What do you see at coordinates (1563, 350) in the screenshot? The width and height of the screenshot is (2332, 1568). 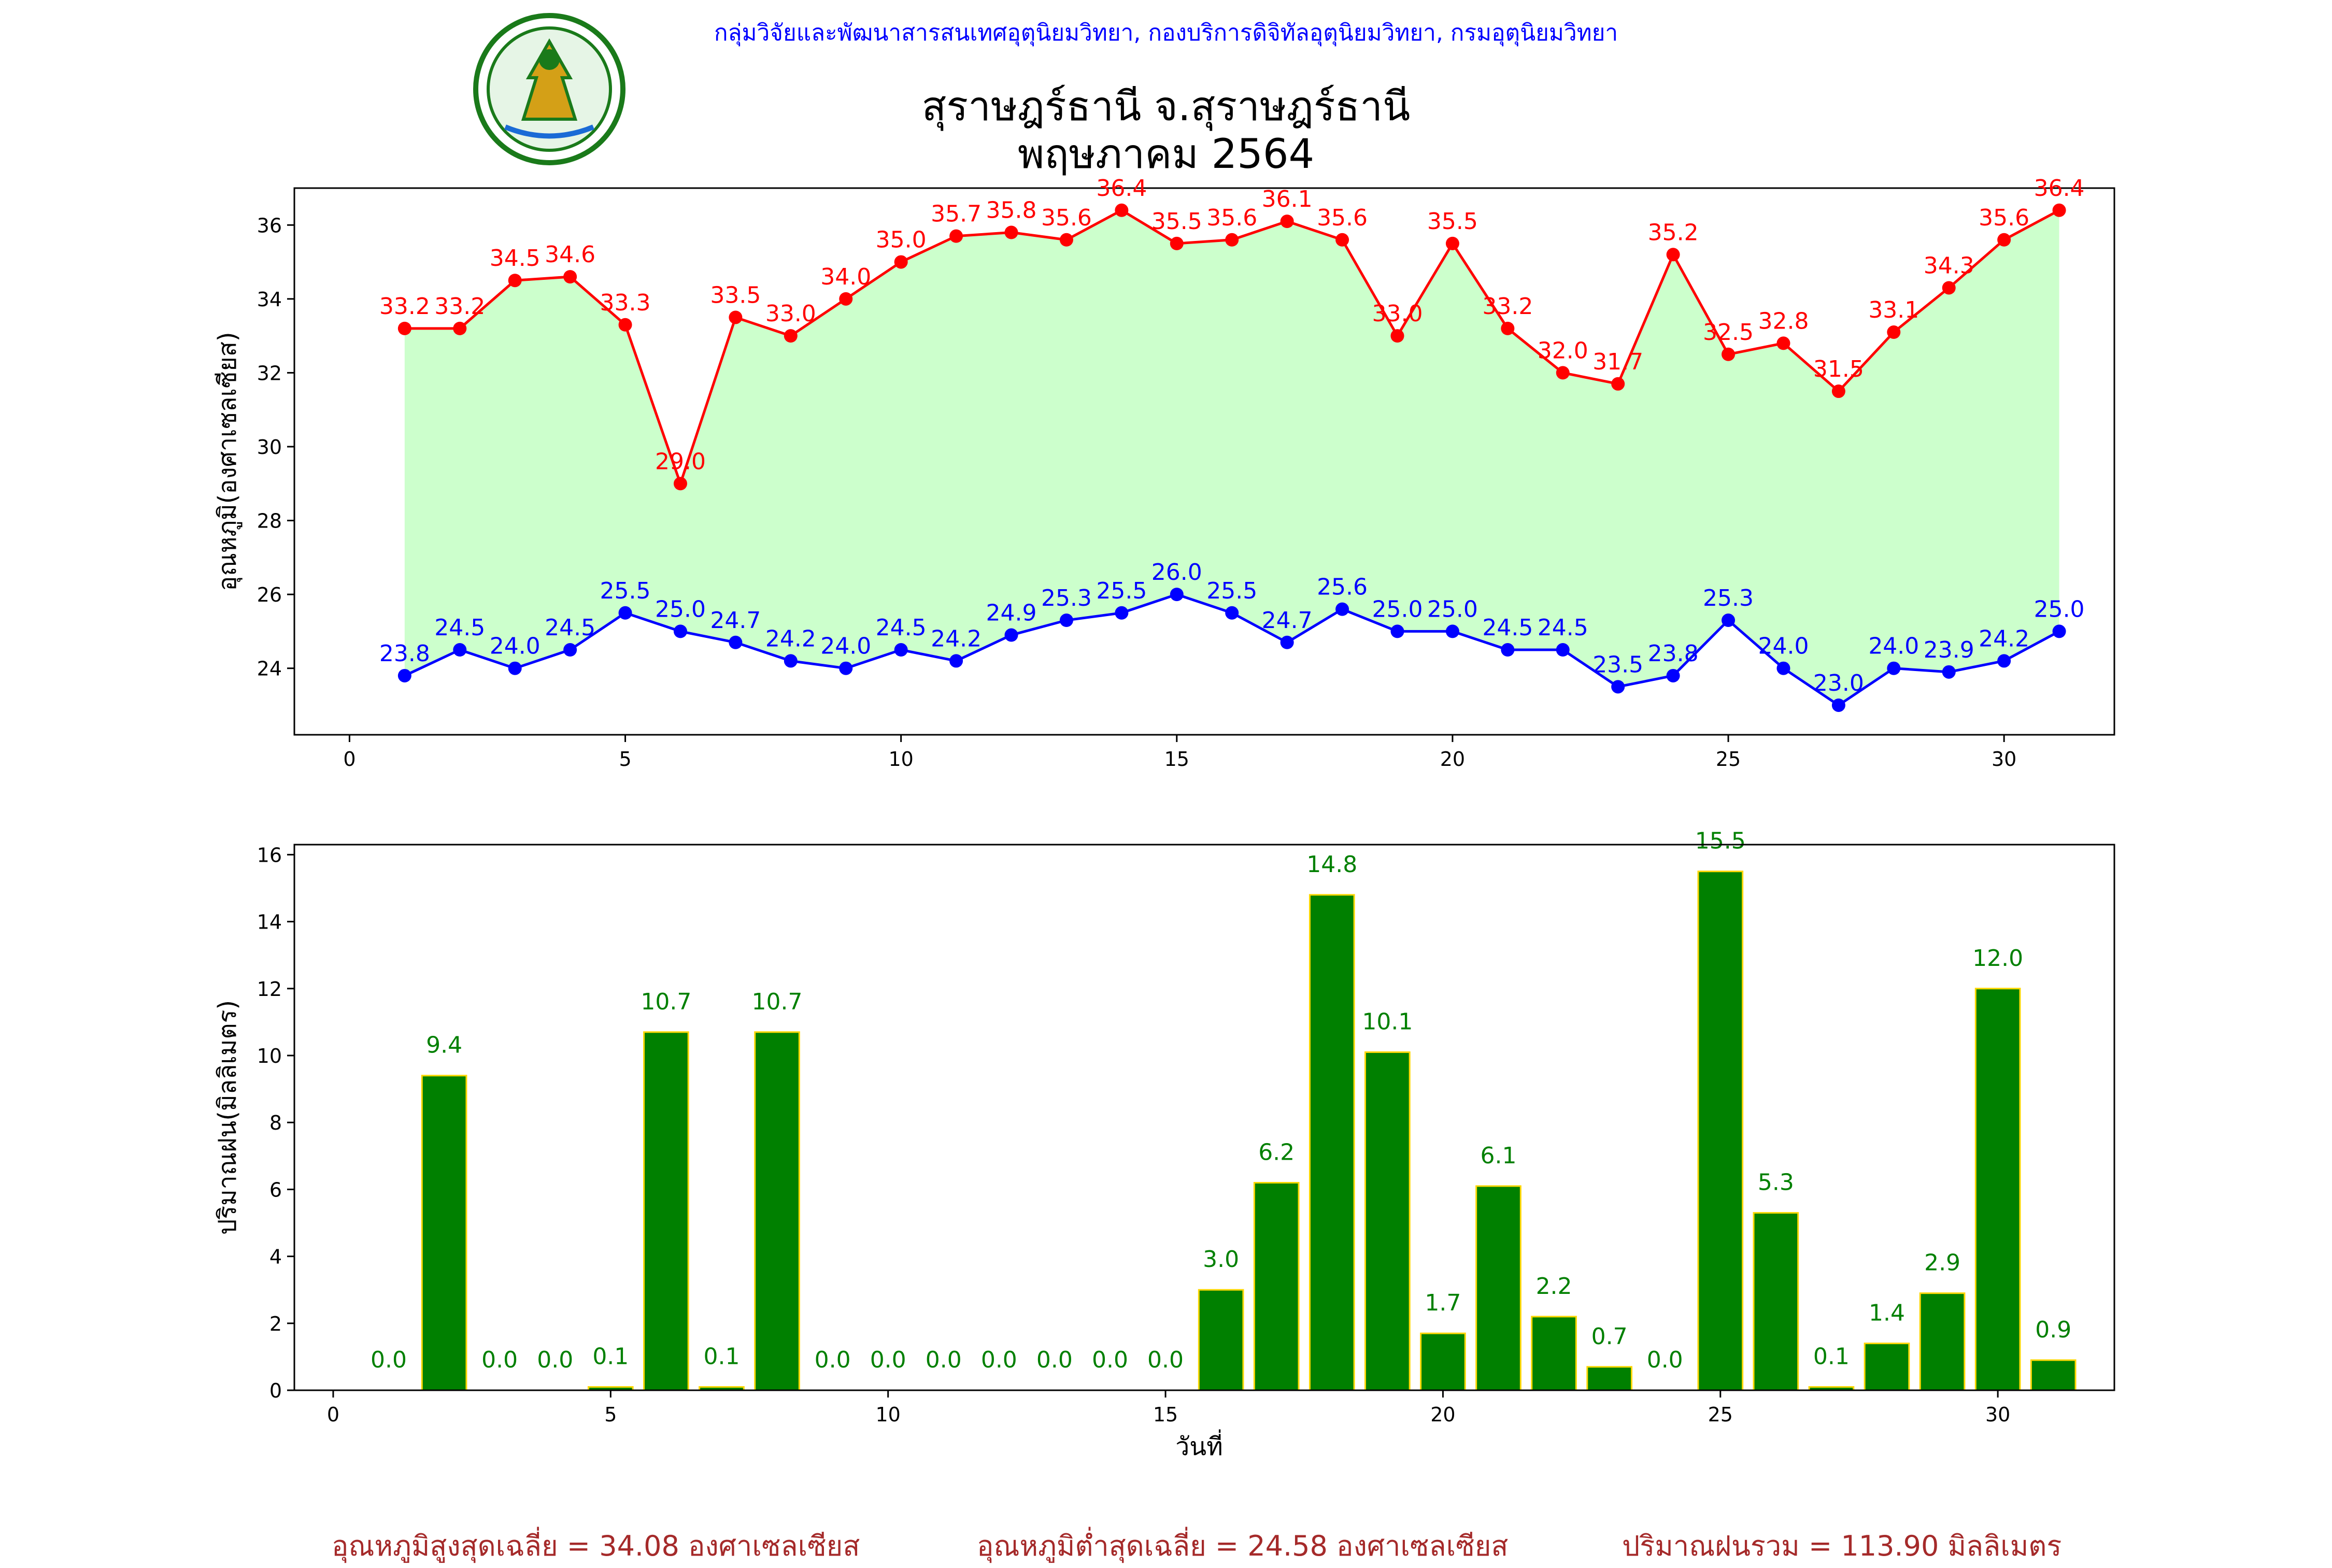 I see `max-temperature-data-label: 32.0` at bounding box center [1563, 350].